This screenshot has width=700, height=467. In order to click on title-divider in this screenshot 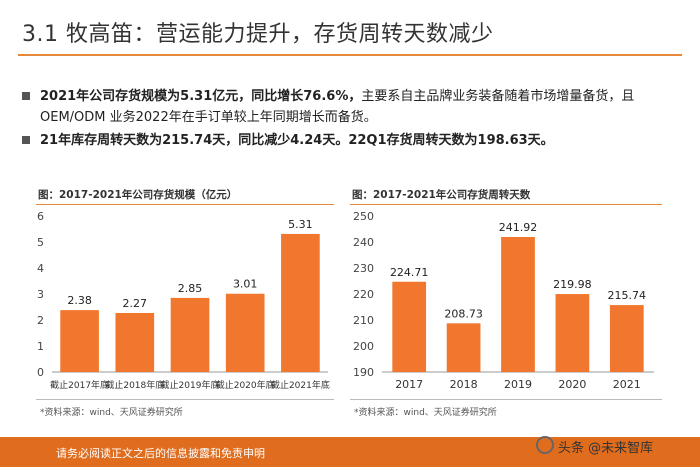, I will do `click(350, 55)`.